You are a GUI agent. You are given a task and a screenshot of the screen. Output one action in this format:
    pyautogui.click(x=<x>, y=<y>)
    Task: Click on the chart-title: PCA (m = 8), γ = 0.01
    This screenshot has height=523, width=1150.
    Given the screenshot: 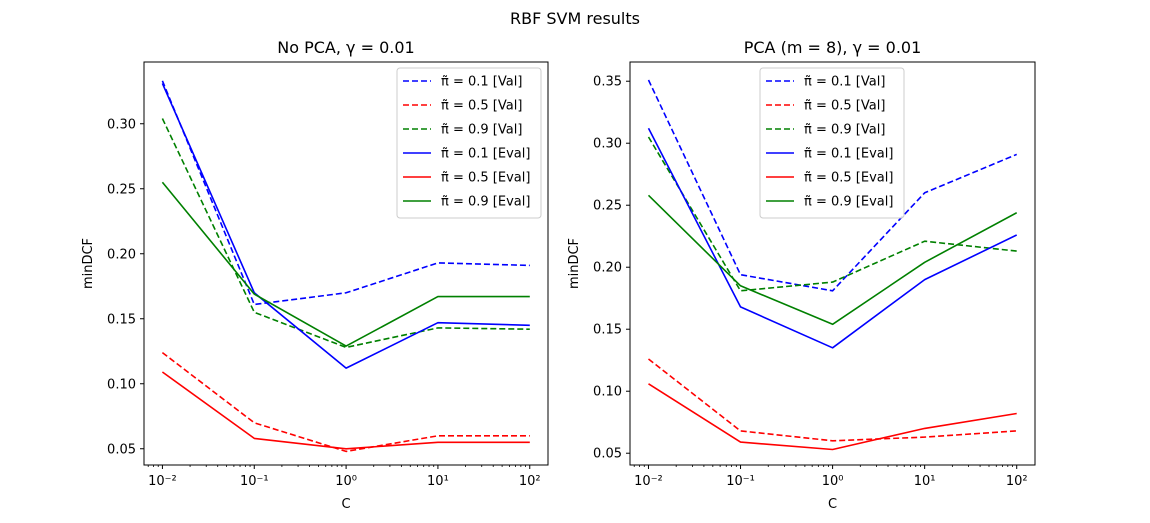 What is the action you would take?
    pyautogui.click(x=833, y=47)
    